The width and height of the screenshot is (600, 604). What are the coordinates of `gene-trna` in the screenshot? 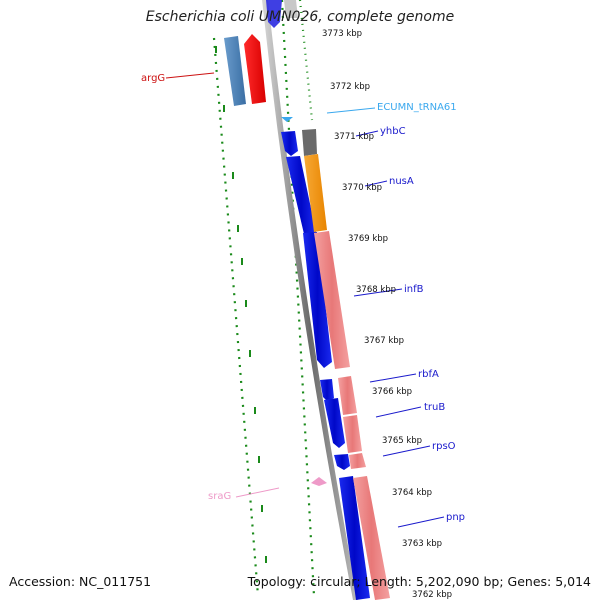 It's located at (287, 119).